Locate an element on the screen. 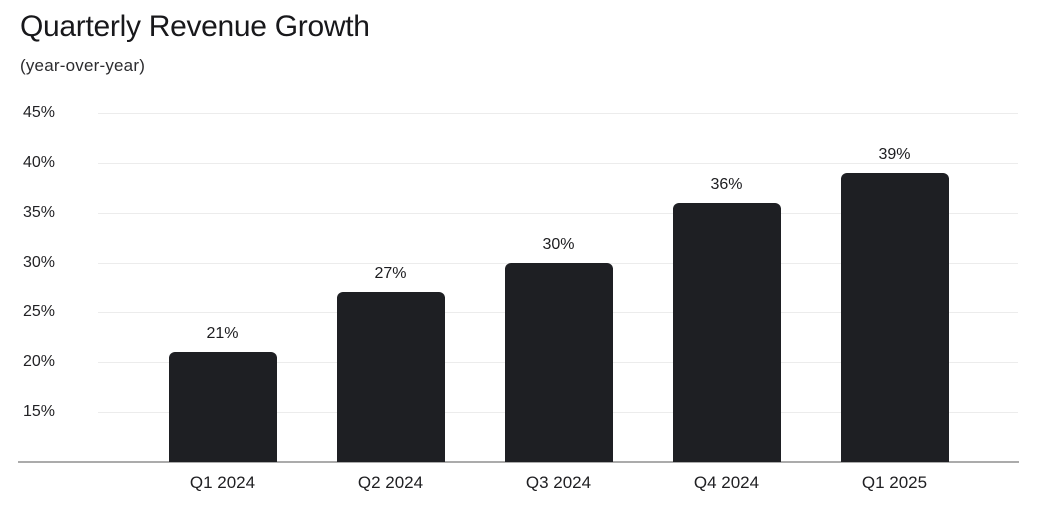 The width and height of the screenshot is (1048, 522). x-tick-label: Q4 2024 is located at coordinates (726, 482).